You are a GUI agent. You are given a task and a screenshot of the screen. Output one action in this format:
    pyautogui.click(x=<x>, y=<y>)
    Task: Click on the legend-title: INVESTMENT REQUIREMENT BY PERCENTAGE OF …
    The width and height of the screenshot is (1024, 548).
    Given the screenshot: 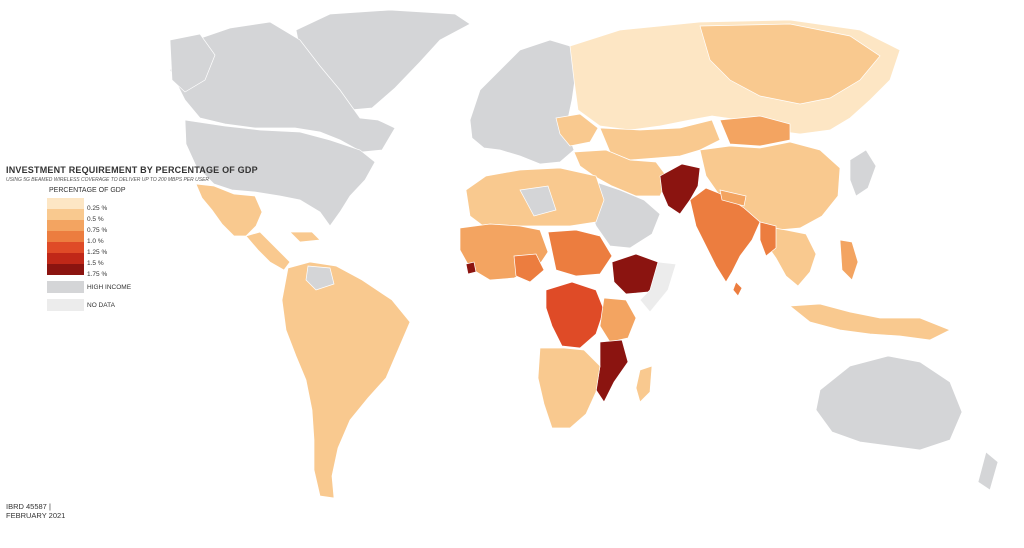 What is the action you would take?
    pyautogui.click(x=132, y=170)
    